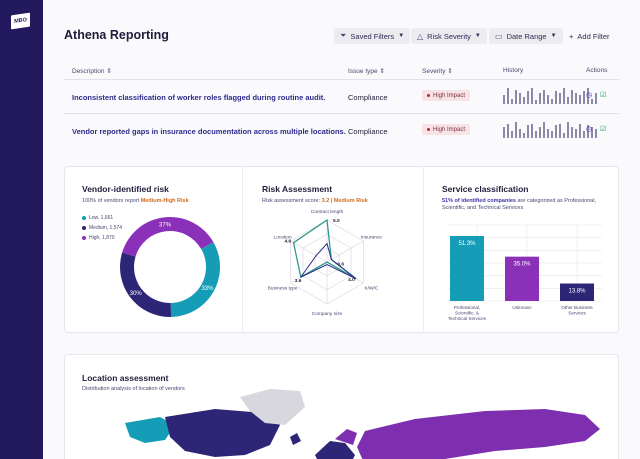 The height and width of the screenshot is (459, 640). I want to click on donut-slice-label: 37%, so click(165, 225).